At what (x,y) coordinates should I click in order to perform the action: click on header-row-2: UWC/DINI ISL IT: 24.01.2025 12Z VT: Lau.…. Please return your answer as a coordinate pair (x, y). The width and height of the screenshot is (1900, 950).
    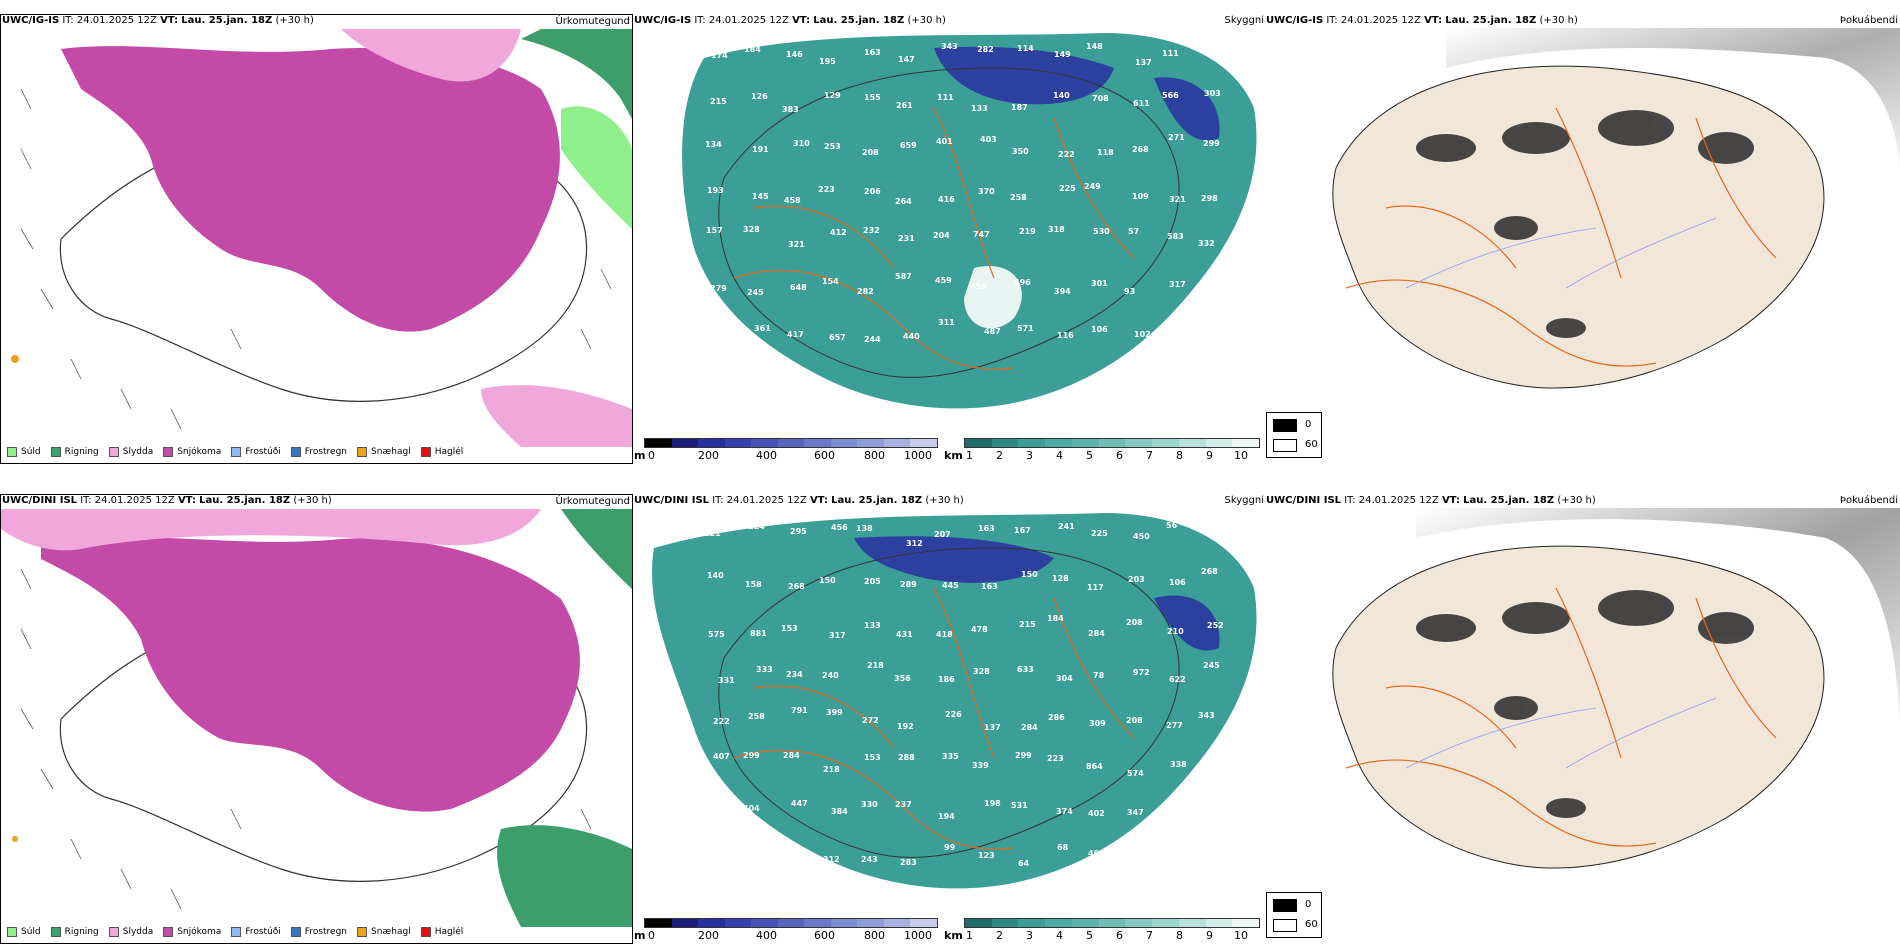
    Looking at the image, I should click on (167, 501).